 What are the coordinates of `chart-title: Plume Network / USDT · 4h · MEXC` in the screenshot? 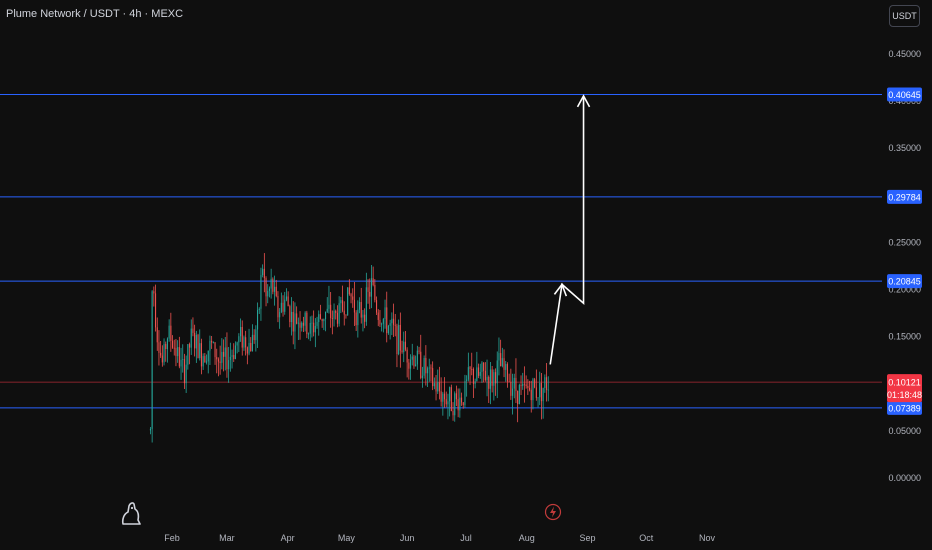 It's located at (95, 14).